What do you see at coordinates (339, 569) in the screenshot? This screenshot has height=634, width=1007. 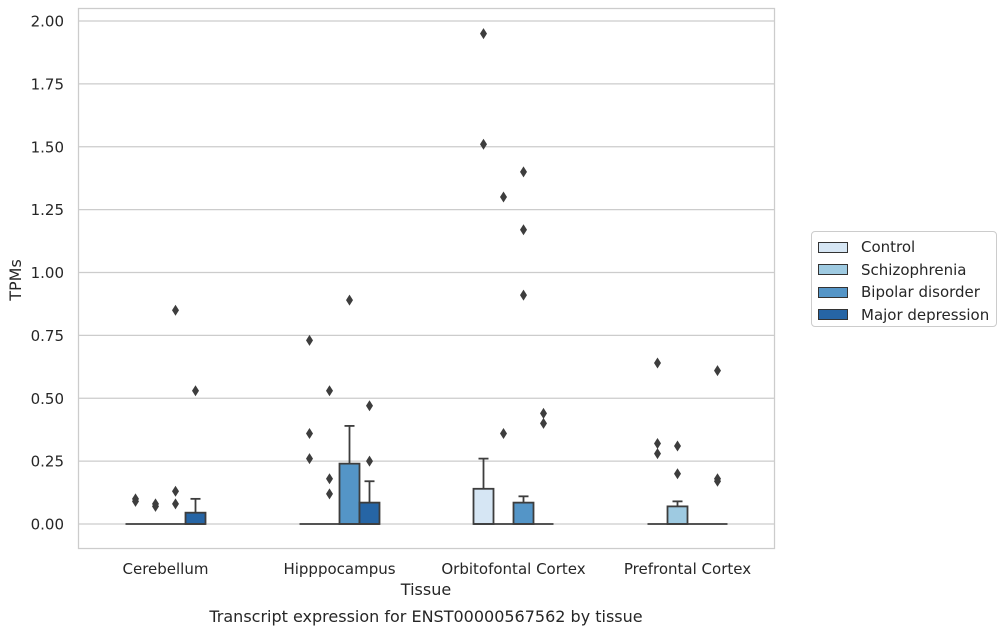 I see `x-tick-label: Hipppocampus` at bounding box center [339, 569].